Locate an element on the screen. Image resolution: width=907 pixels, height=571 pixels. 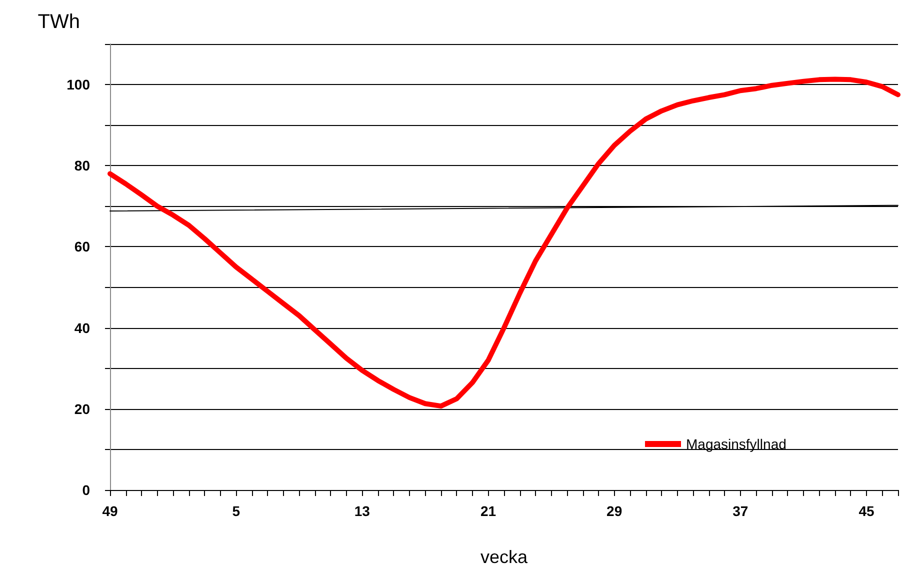
y-tick-label: 80 is located at coordinates (82, 166).